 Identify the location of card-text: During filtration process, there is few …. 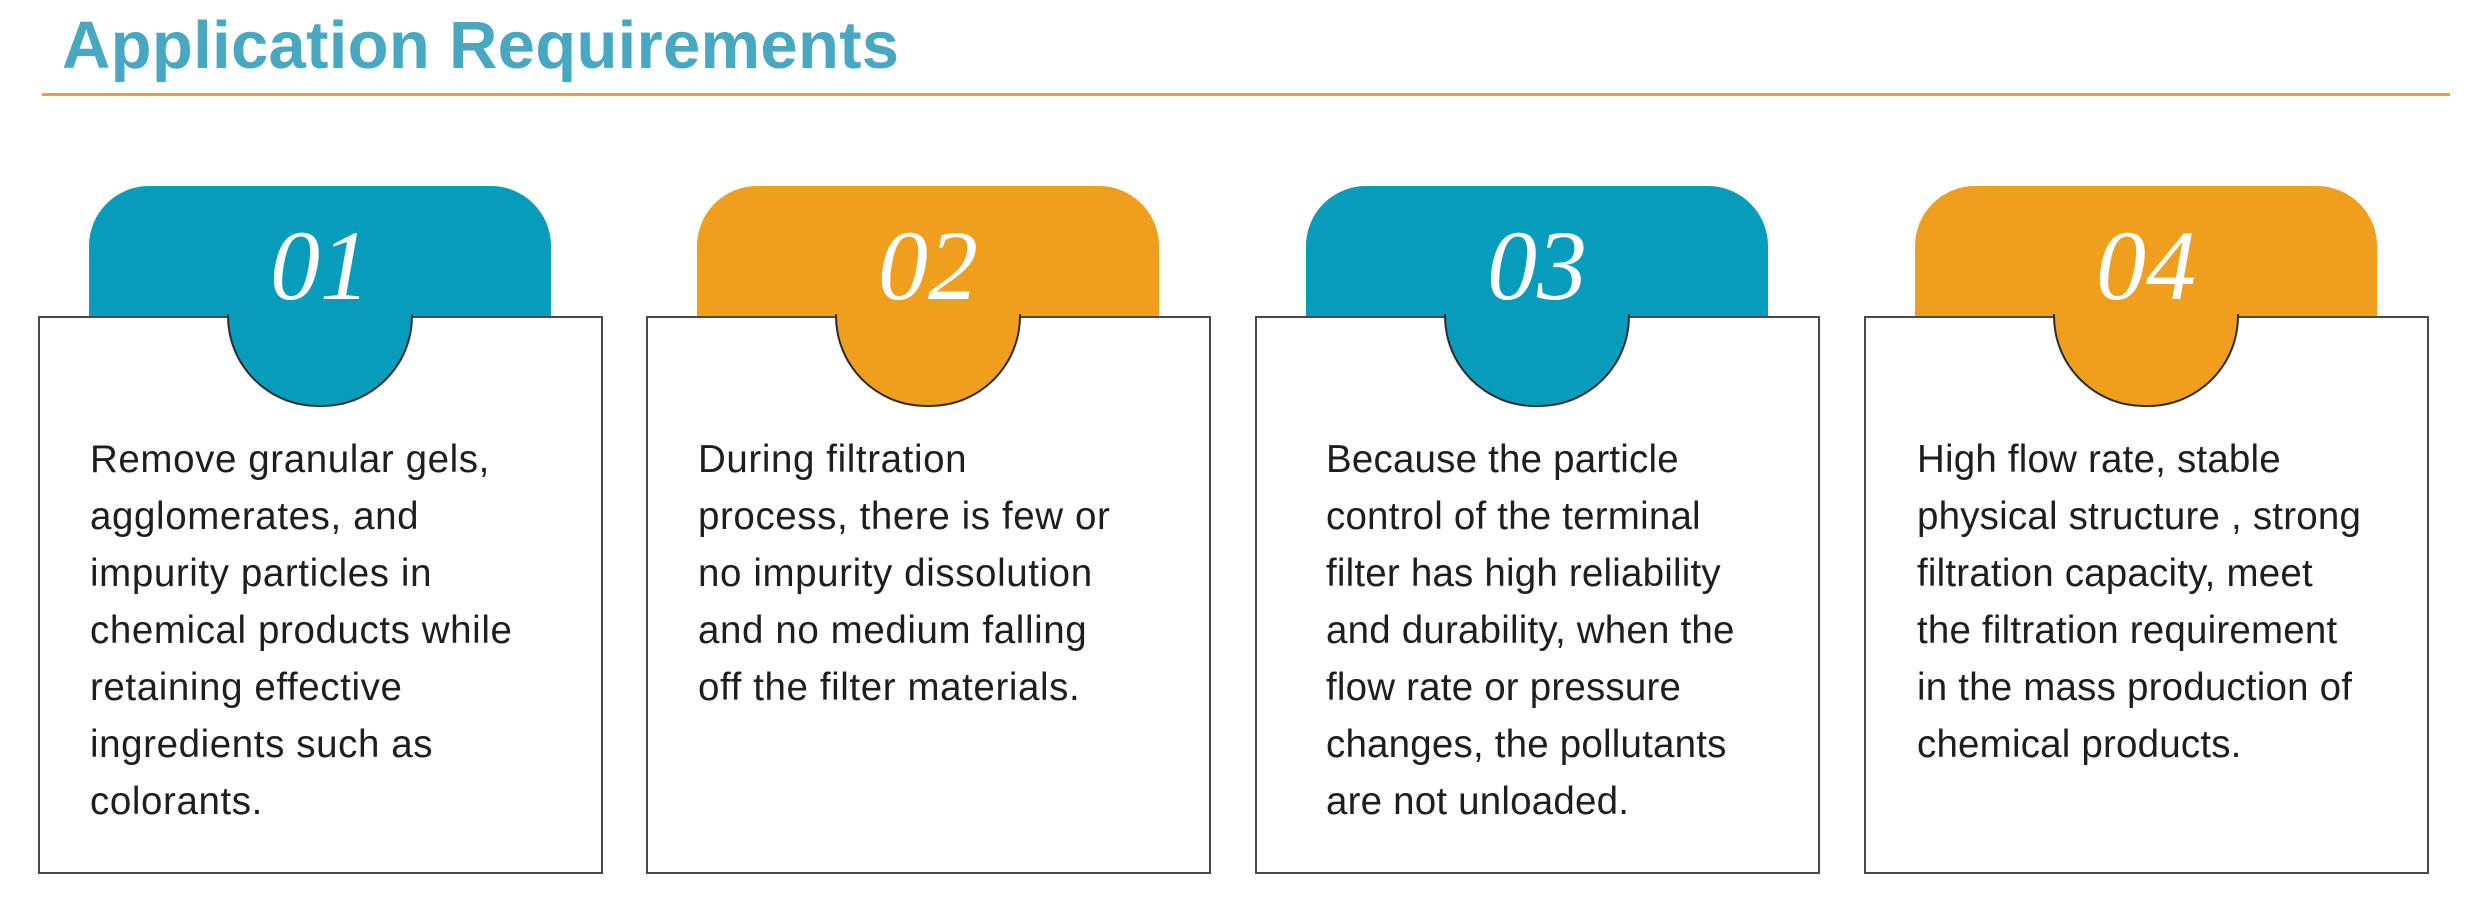
(904, 573).